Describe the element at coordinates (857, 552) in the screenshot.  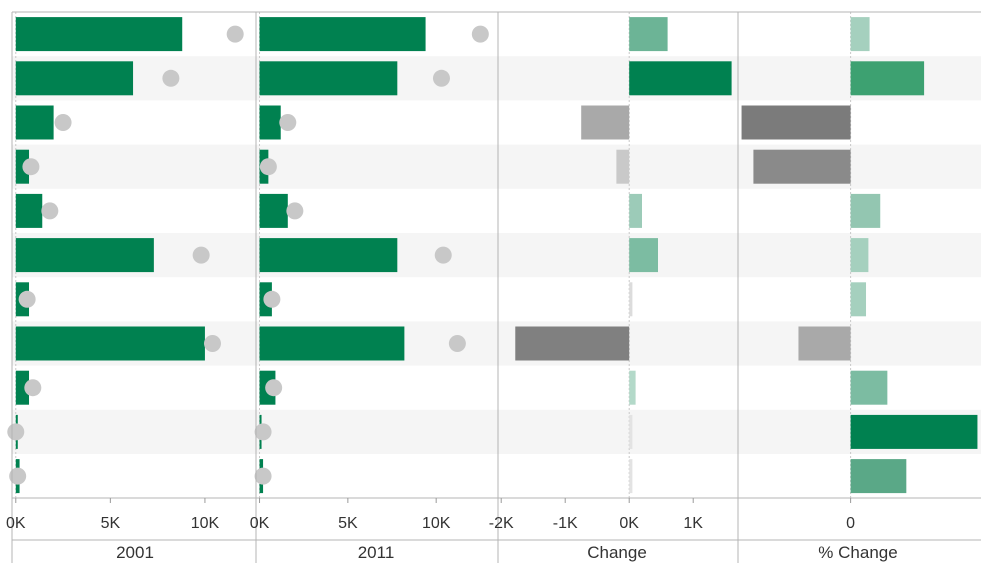
I see `axis-title-pct-change: % Change` at that location.